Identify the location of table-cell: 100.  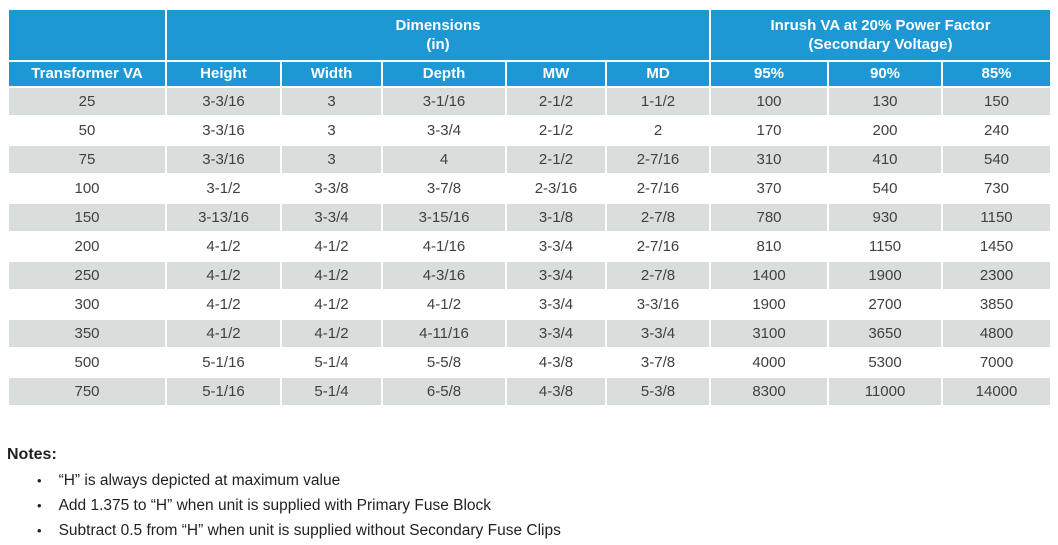
(769, 101).